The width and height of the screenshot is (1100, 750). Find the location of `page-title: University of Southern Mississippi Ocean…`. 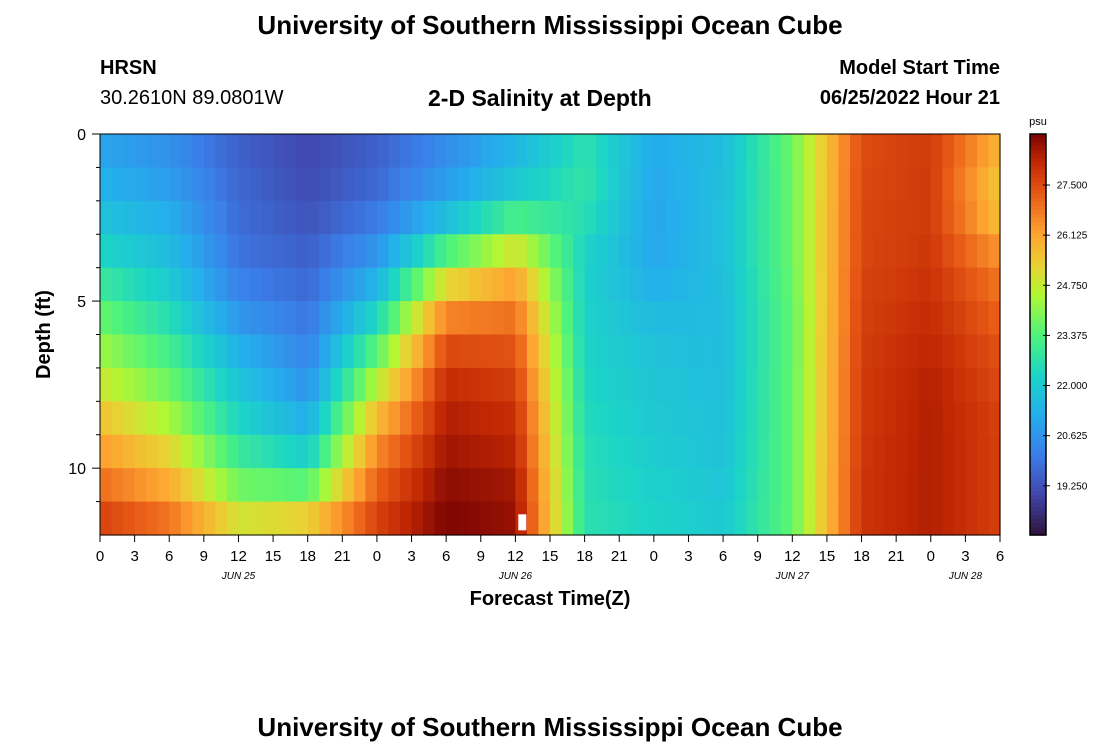

page-title: University of Southern Mississippi Ocean… is located at coordinates (550, 25).